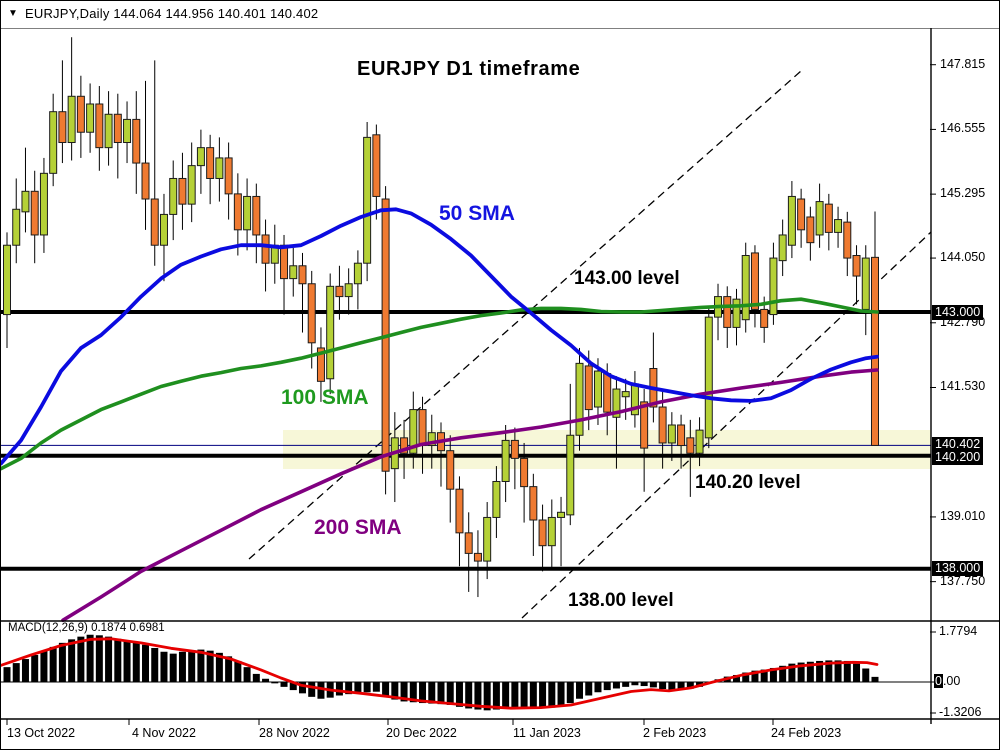  What do you see at coordinates (958, 444) in the screenshot?
I see `price-axis-tag: 140.402` at bounding box center [958, 444].